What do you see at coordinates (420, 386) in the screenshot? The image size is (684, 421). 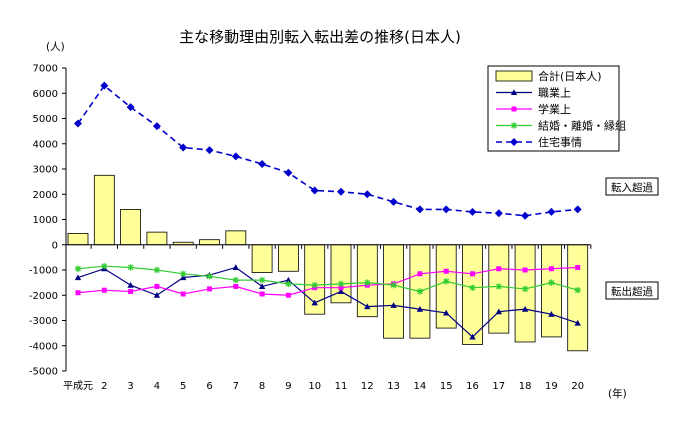 I see `x-tick-label: 14` at bounding box center [420, 386].